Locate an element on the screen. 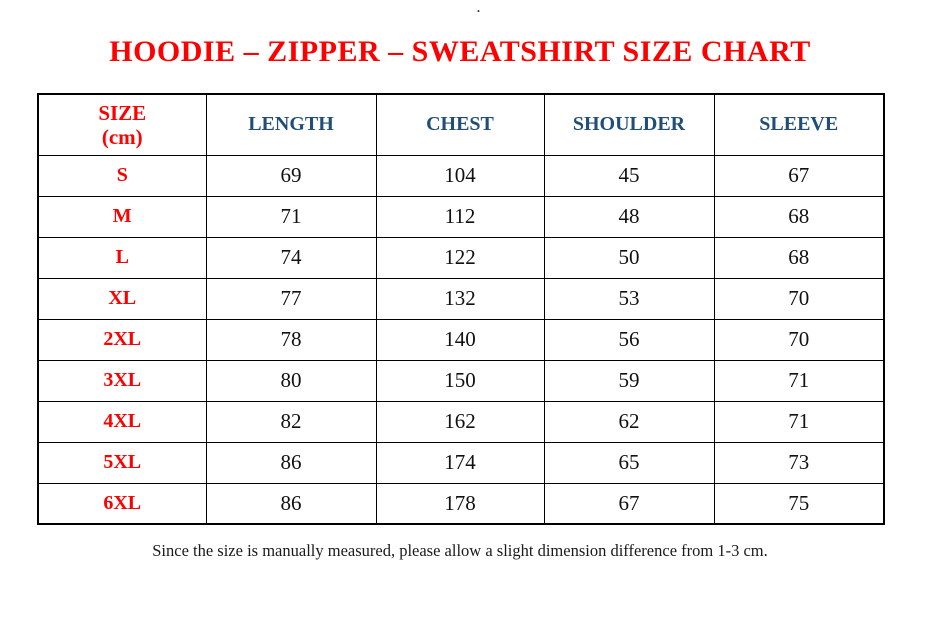 This screenshot has height=623, width=940. size-label: 3XL is located at coordinates (122, 380).